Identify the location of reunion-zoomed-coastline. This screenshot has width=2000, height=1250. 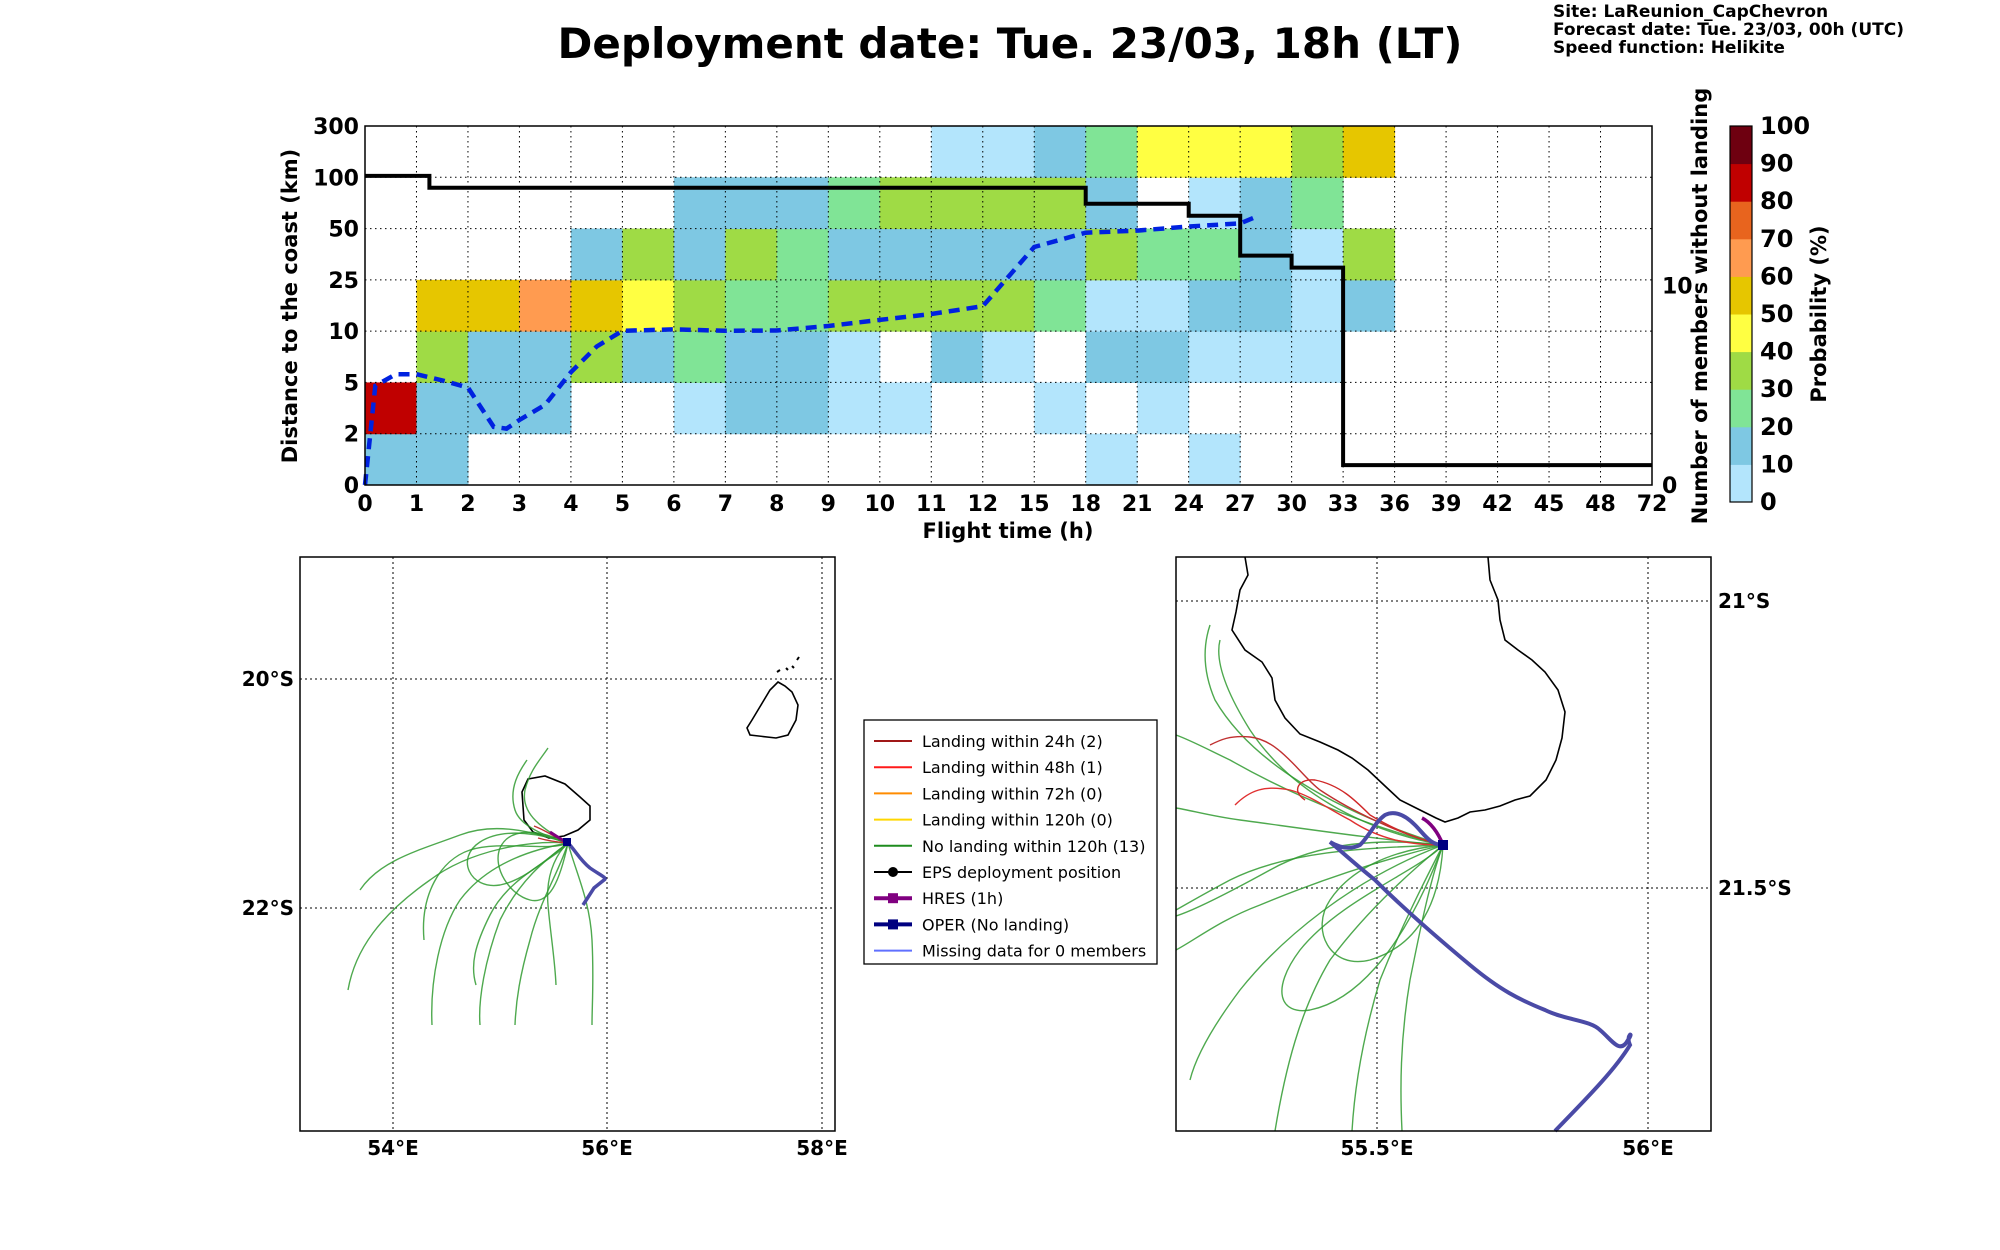
(1398, 689).